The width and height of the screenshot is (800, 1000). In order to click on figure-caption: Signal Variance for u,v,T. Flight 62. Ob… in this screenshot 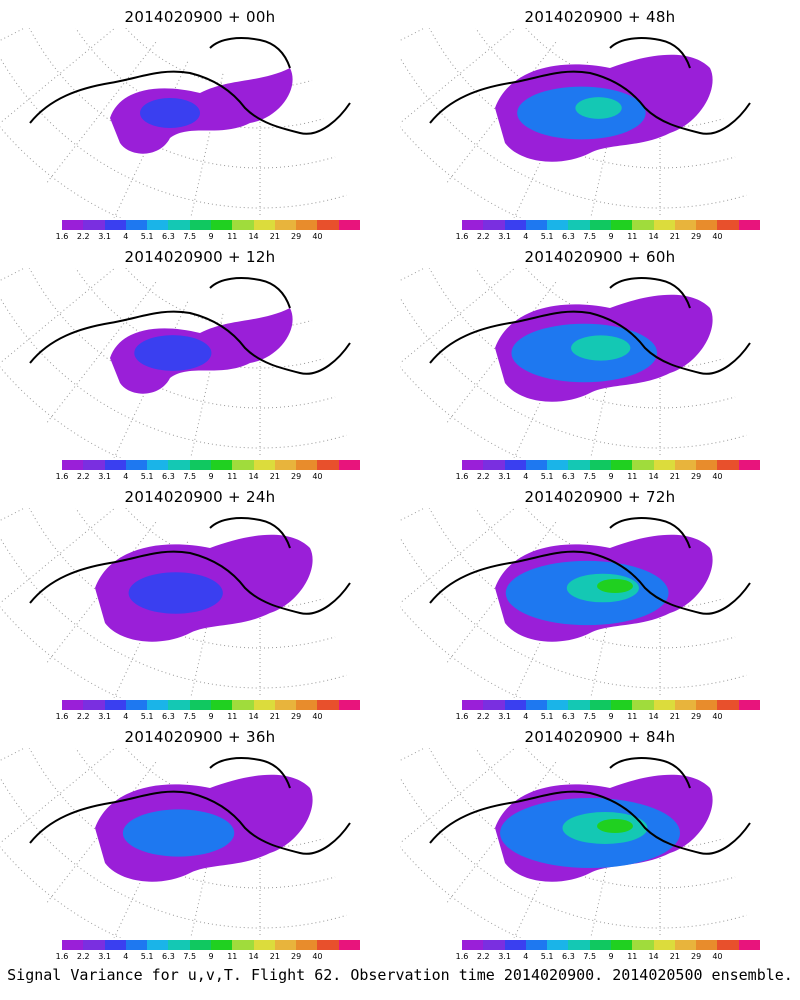, I will do `click(400, 975)`.